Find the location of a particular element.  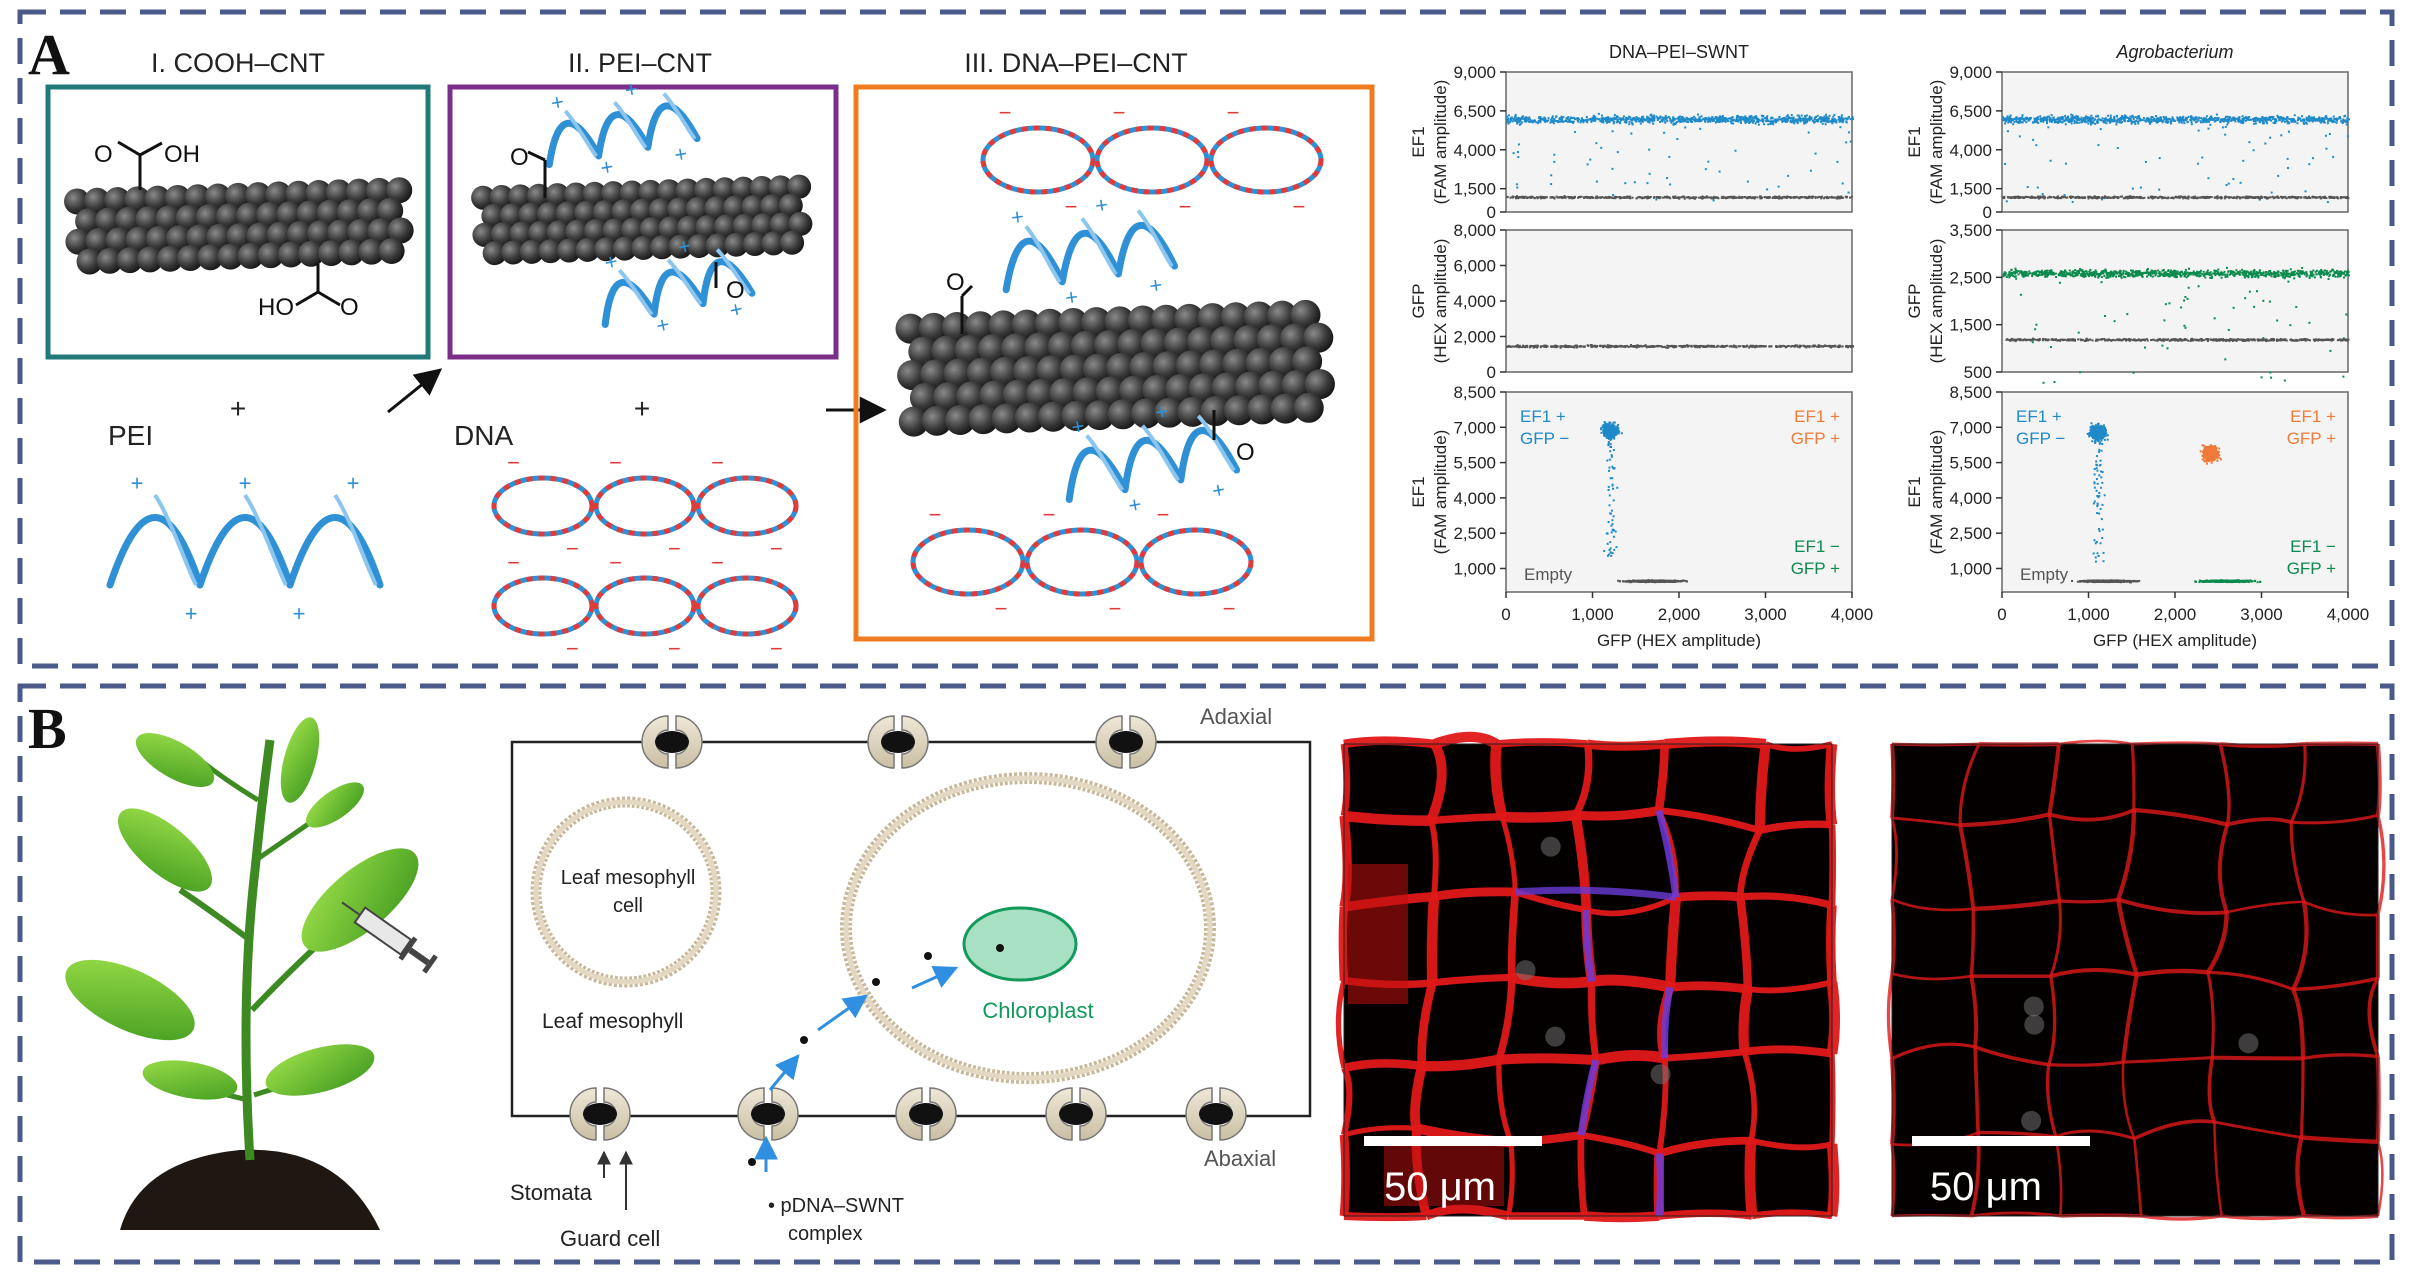

y-tick-label: 8,500 is located at coordinates (1474, 392).